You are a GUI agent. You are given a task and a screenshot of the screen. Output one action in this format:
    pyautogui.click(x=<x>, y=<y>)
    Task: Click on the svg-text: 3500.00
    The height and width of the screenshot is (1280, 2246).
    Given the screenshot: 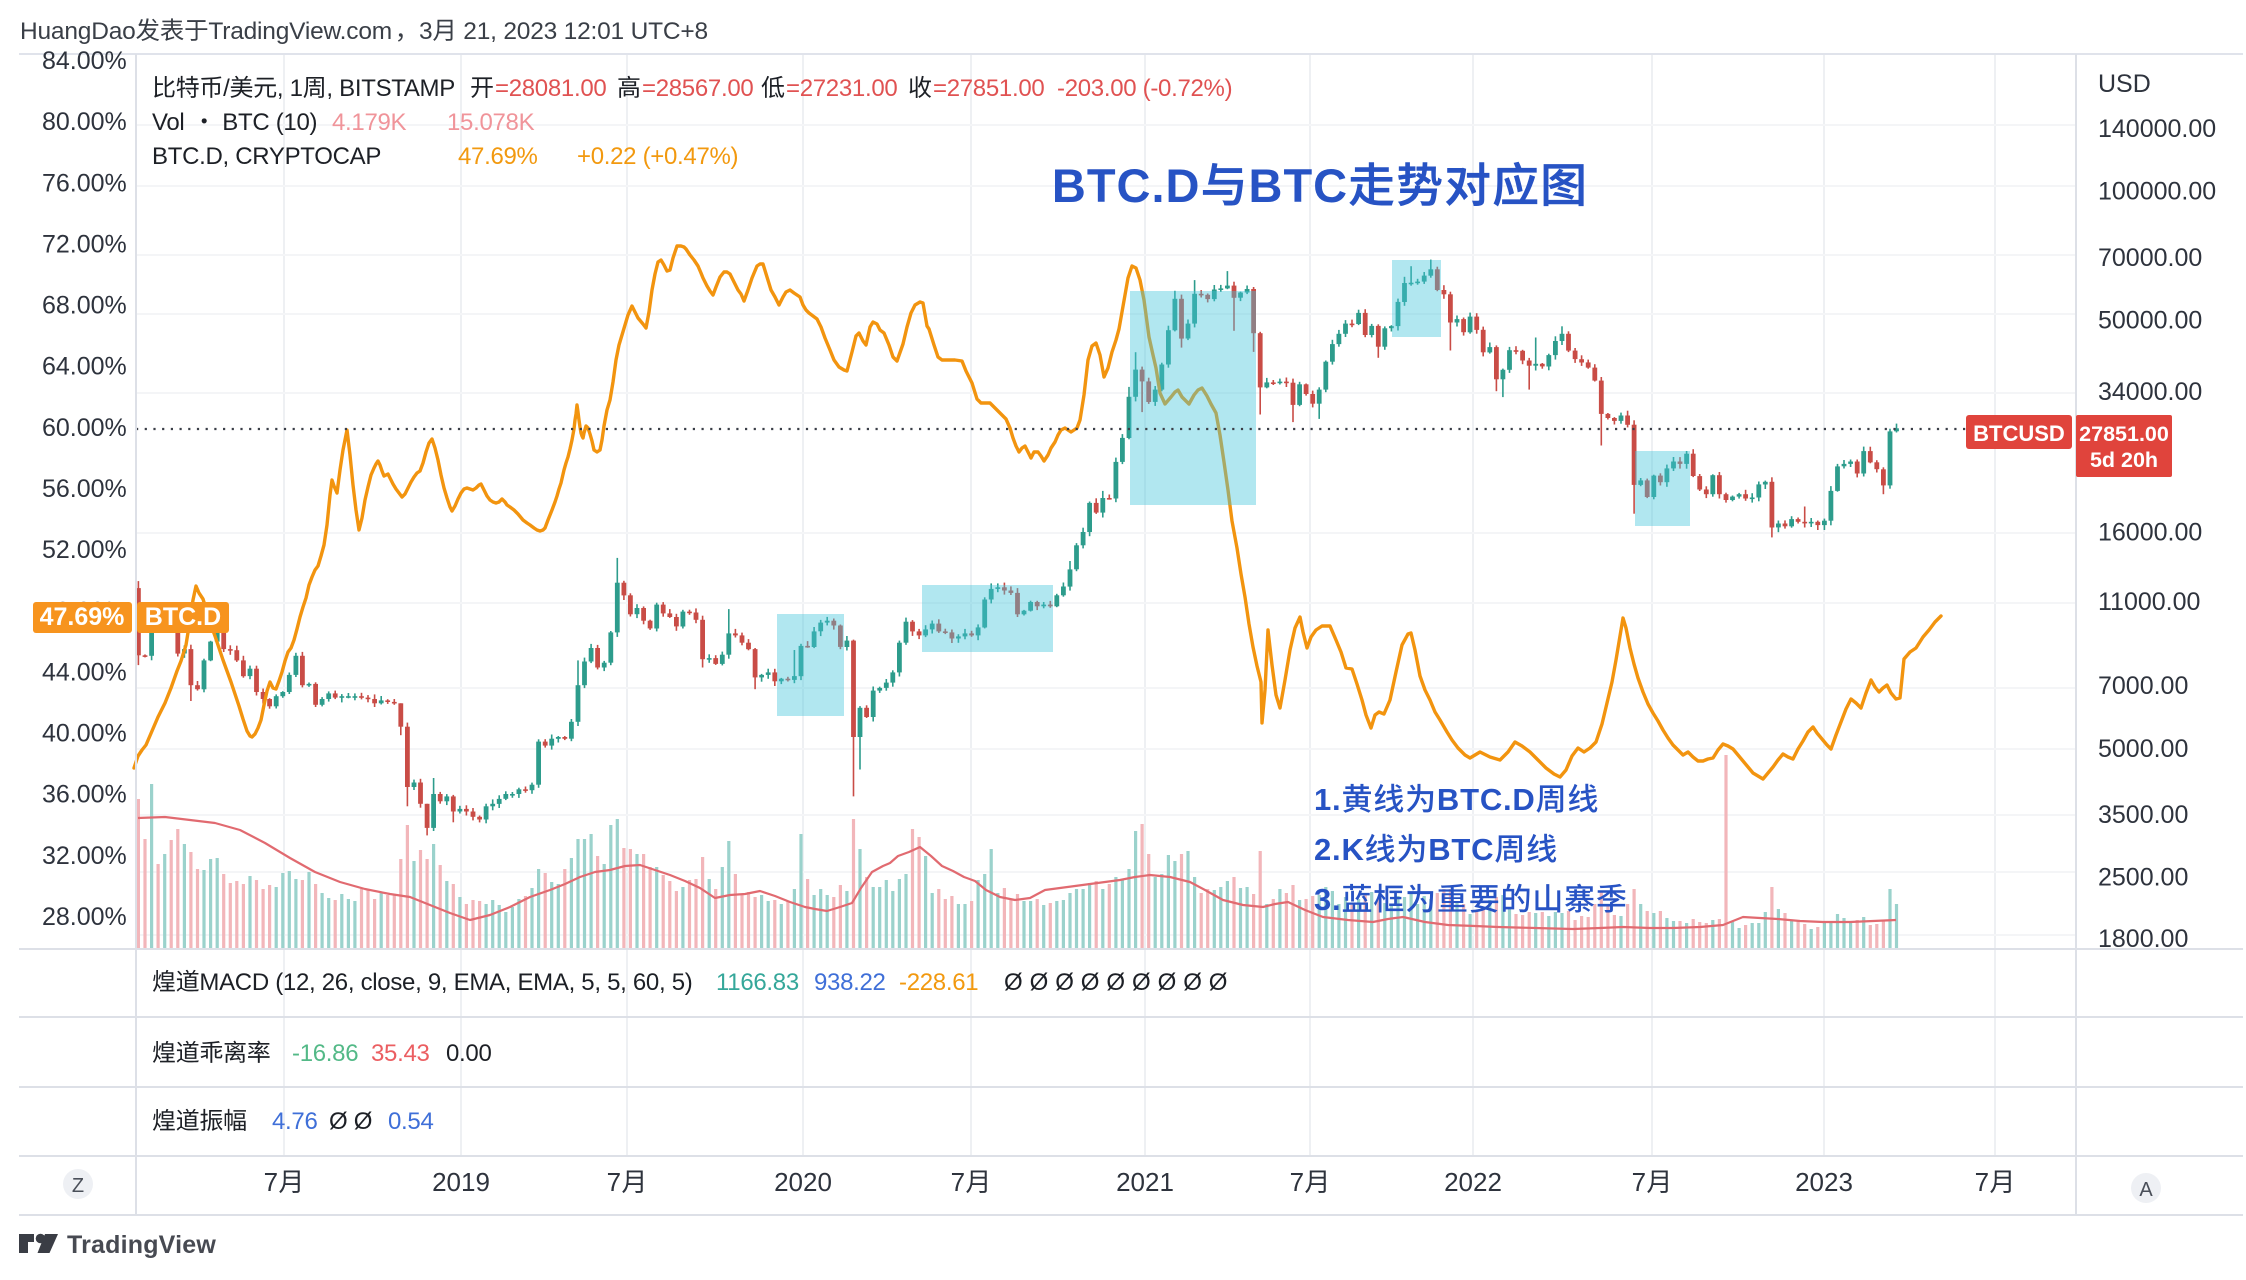 What is the action you would take?
    pyautogui.click(x=2143, y=815)
    